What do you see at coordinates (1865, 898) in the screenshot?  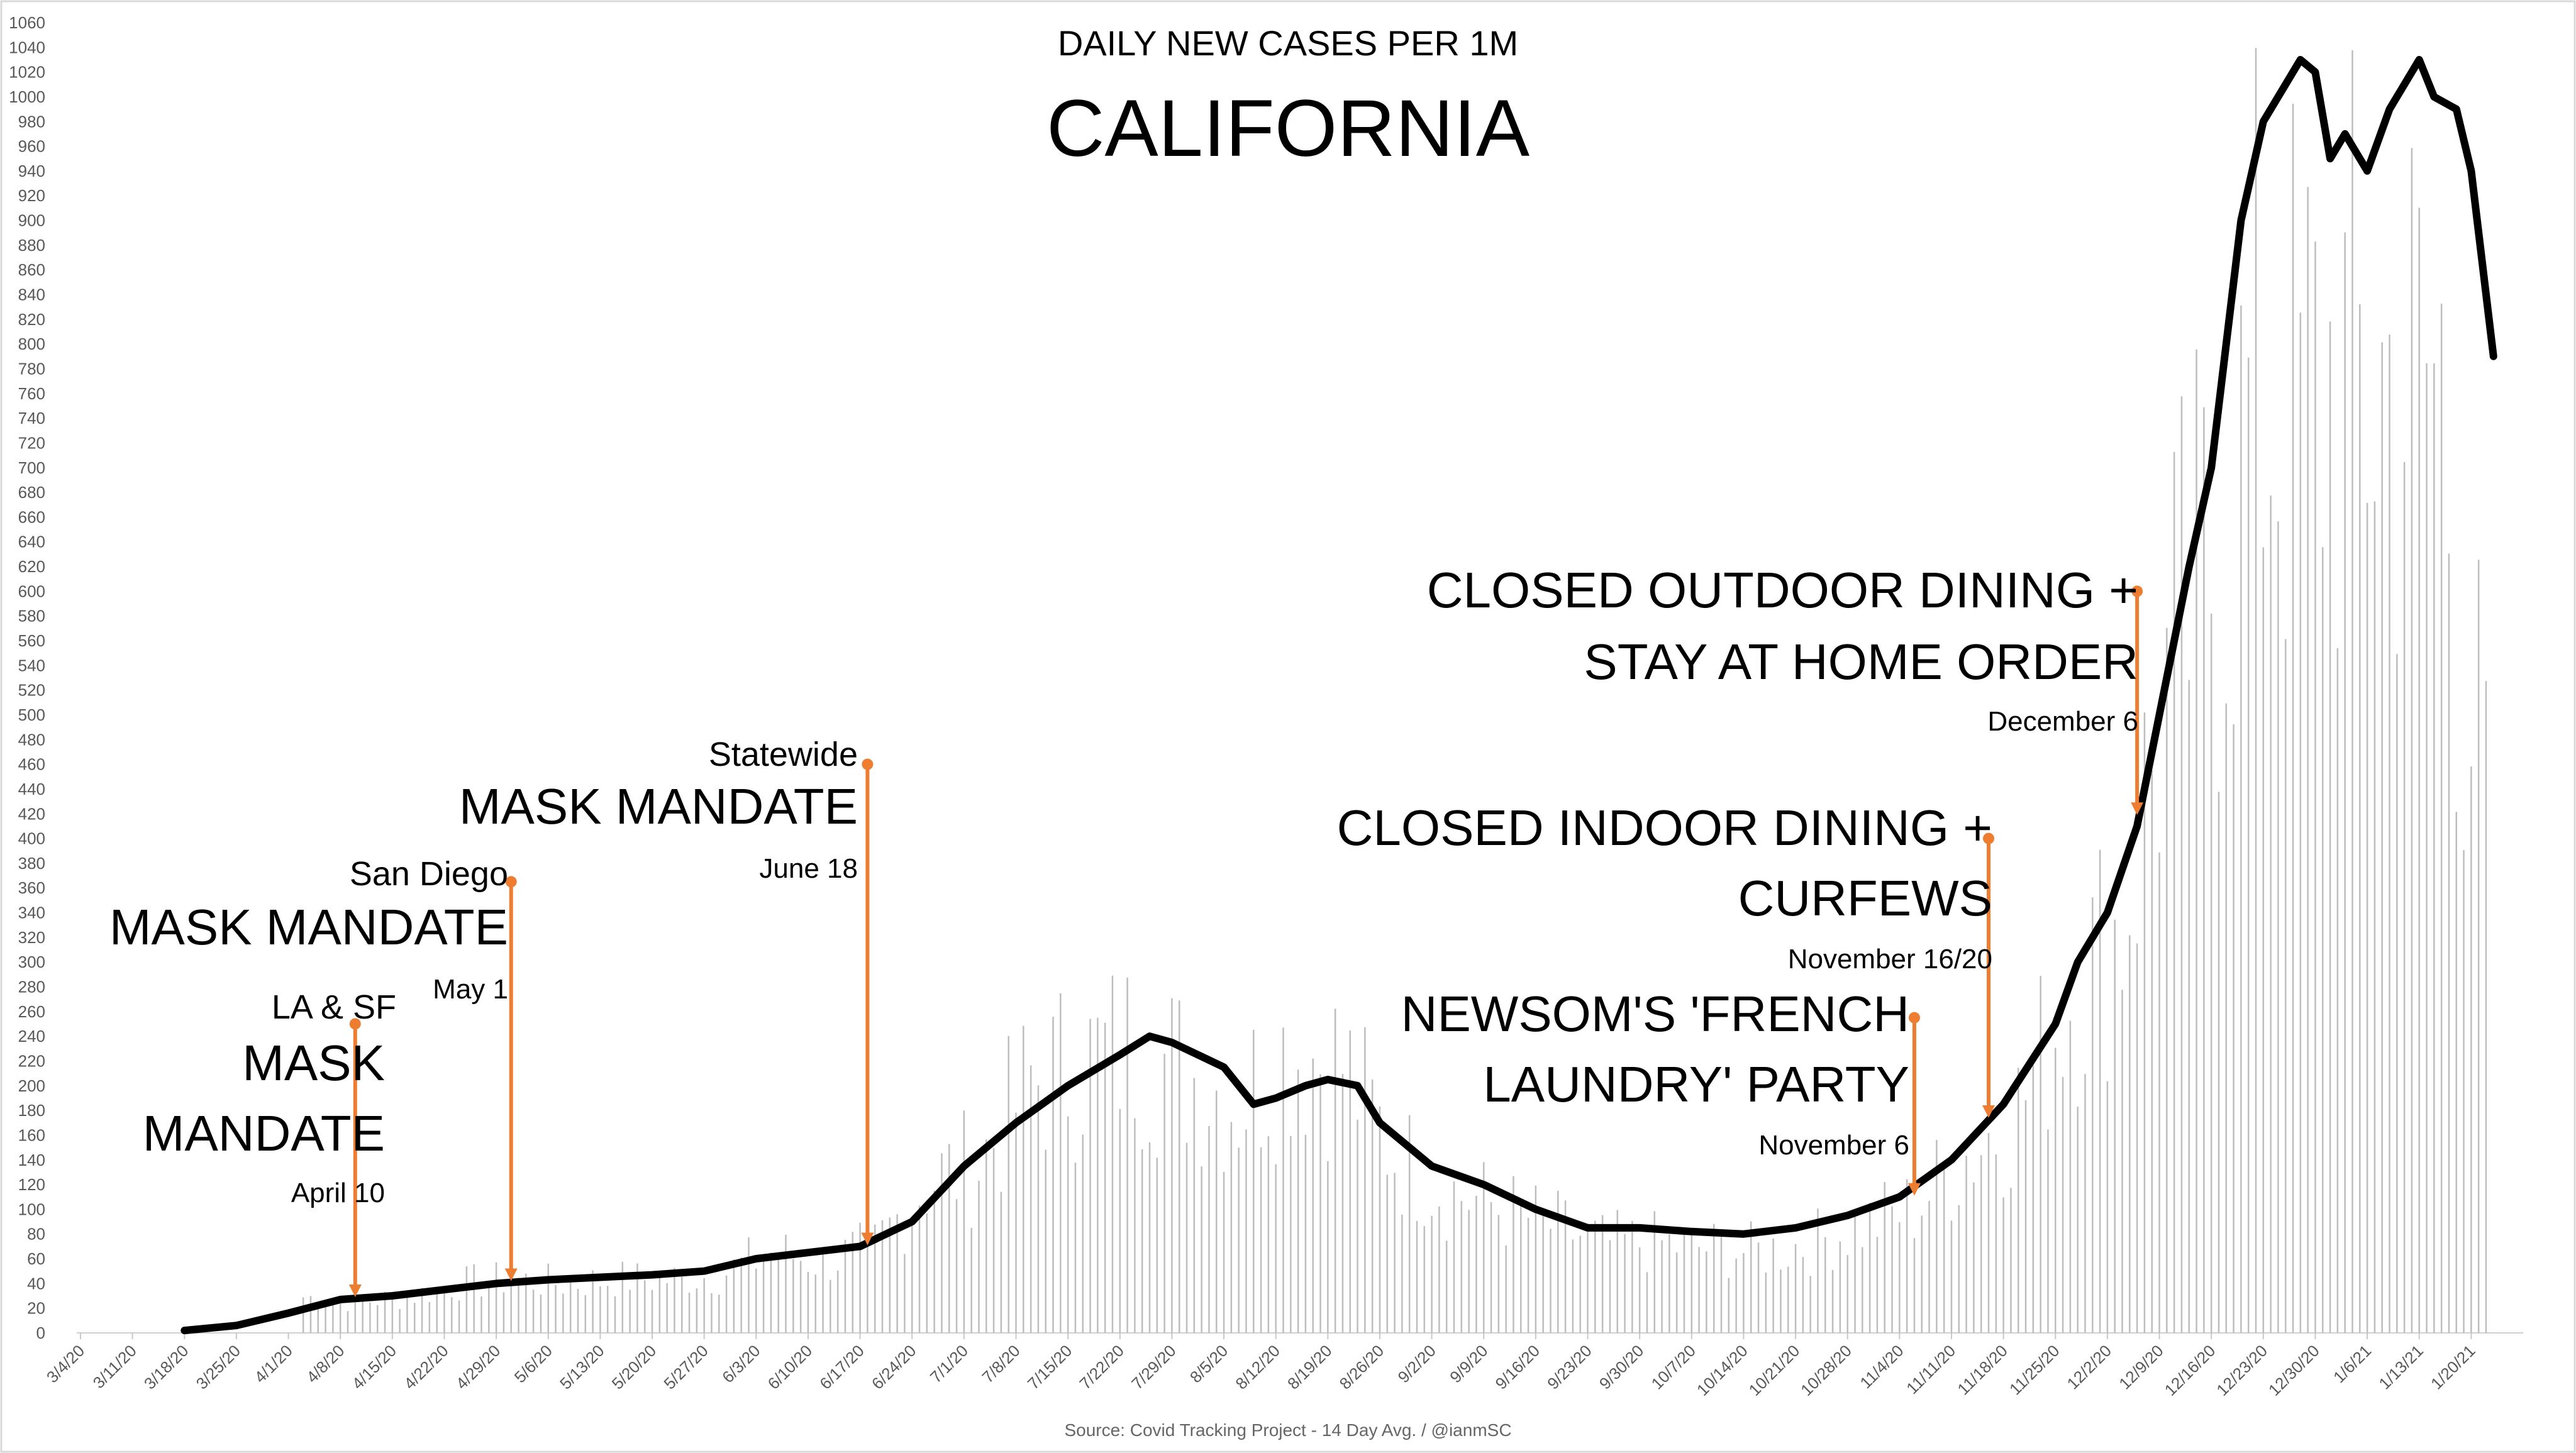 I see `annotation-text: CURFEWS` at bounding box center [1865, 898].